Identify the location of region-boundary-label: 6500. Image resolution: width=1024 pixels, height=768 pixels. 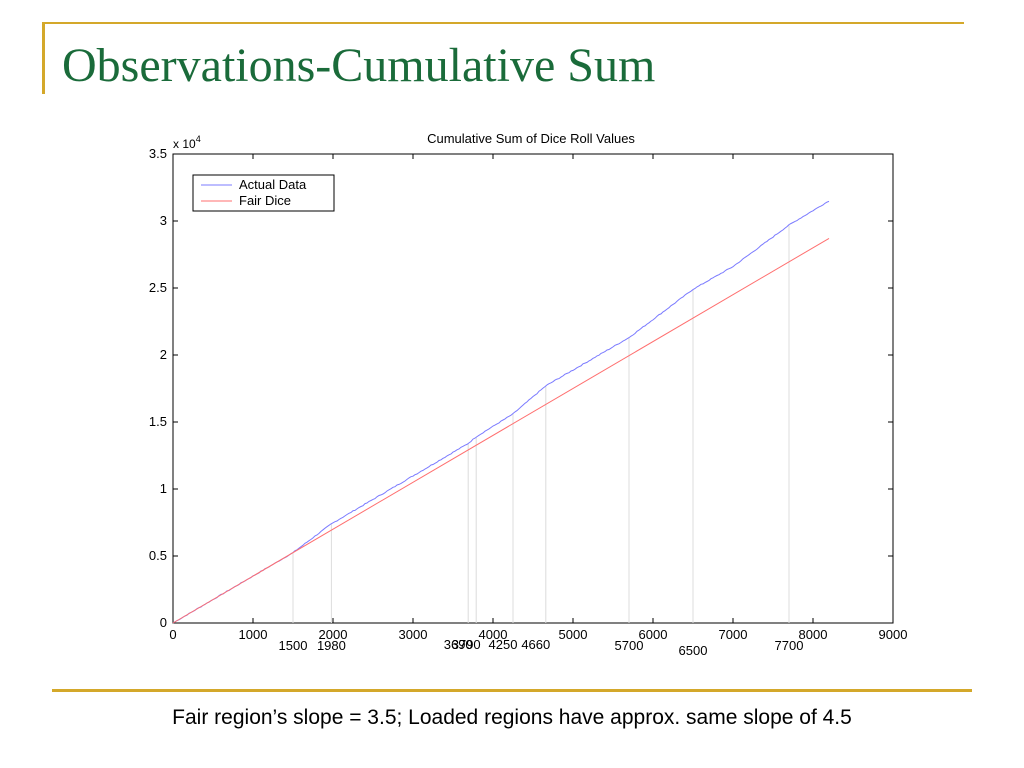
(693, 650).